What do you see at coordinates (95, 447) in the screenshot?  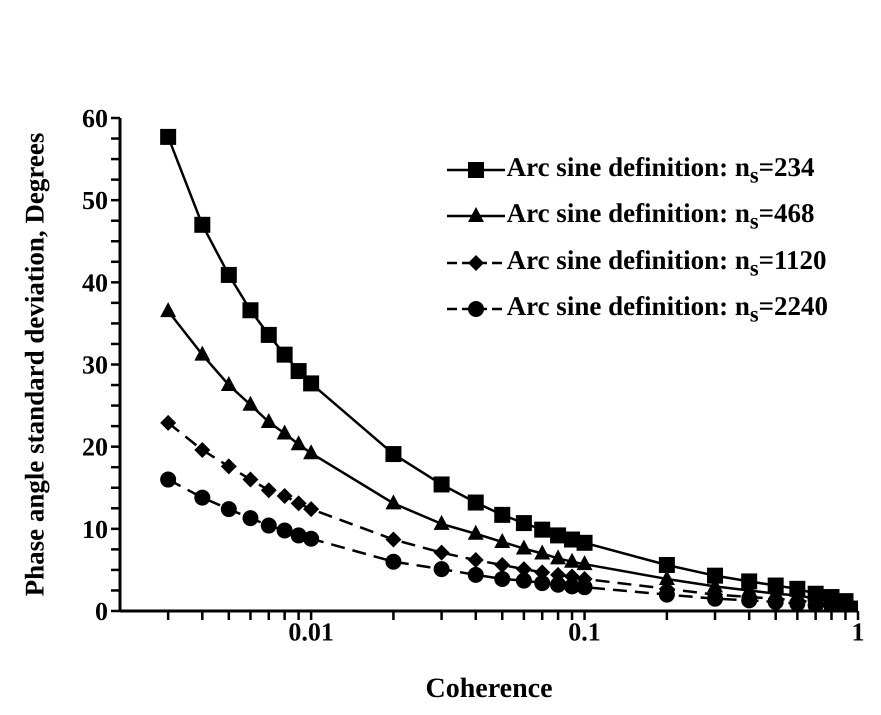 I see `y-tick-label: 20` at bounding box center [95, 447].